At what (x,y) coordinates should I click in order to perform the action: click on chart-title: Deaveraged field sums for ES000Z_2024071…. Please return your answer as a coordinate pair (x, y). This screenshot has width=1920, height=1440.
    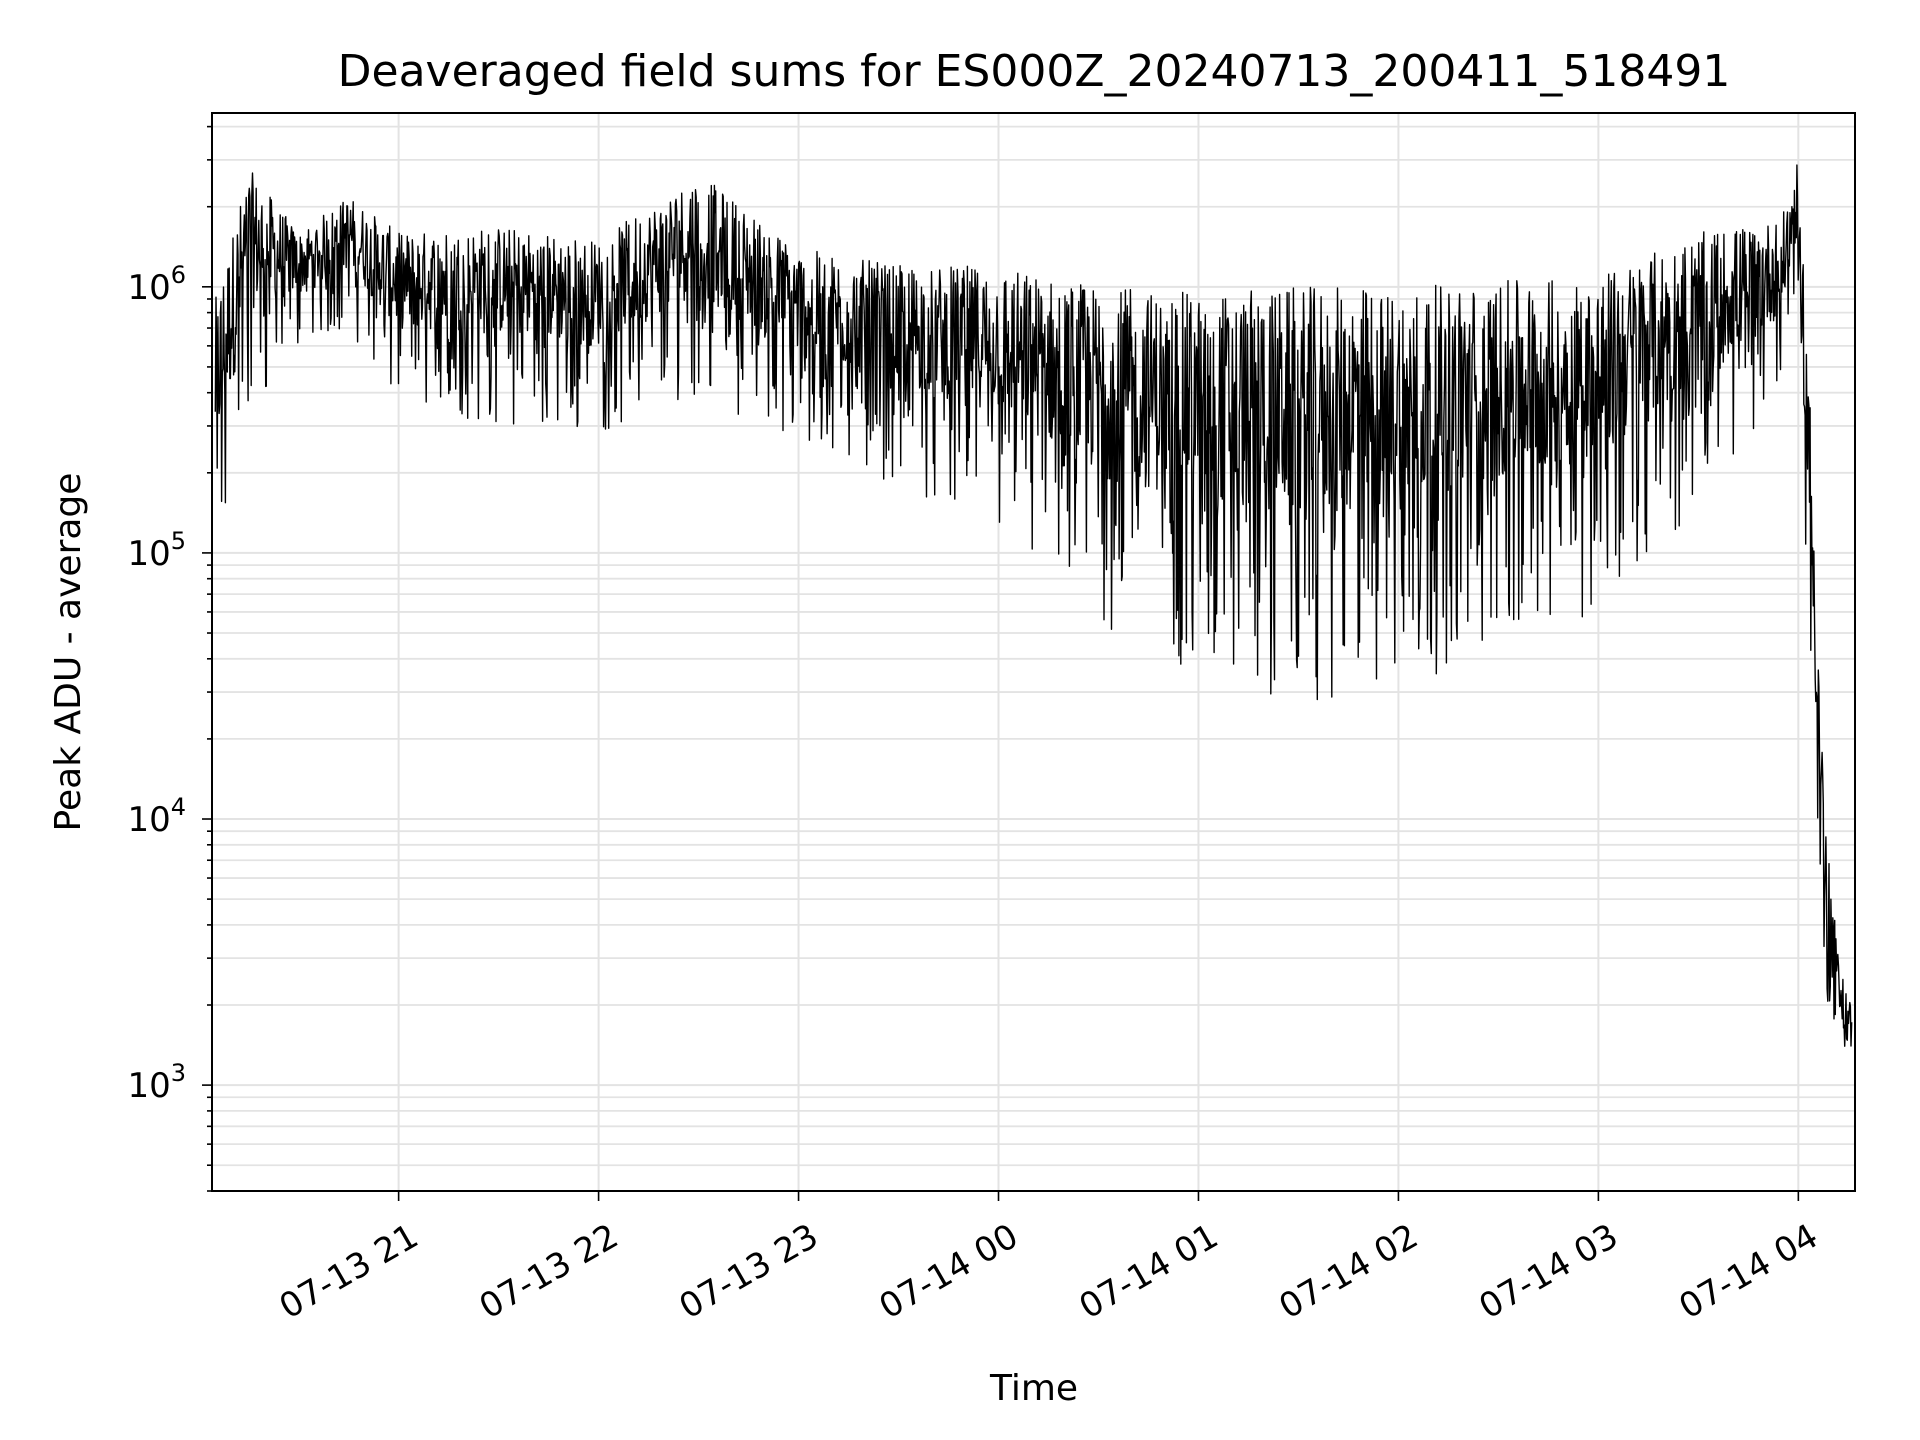
    Looking at the image, I should click on (1034, 71).